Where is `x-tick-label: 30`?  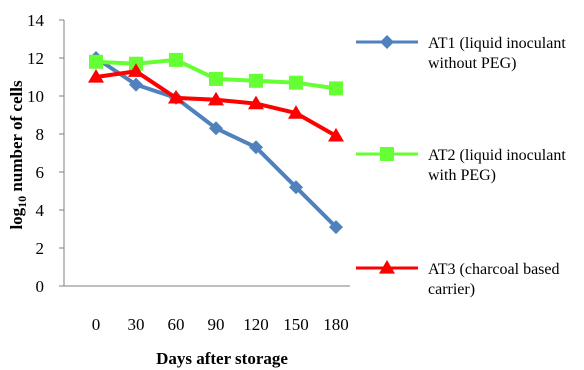
x-tick-label: 30 is located at coordinates (136, 324).